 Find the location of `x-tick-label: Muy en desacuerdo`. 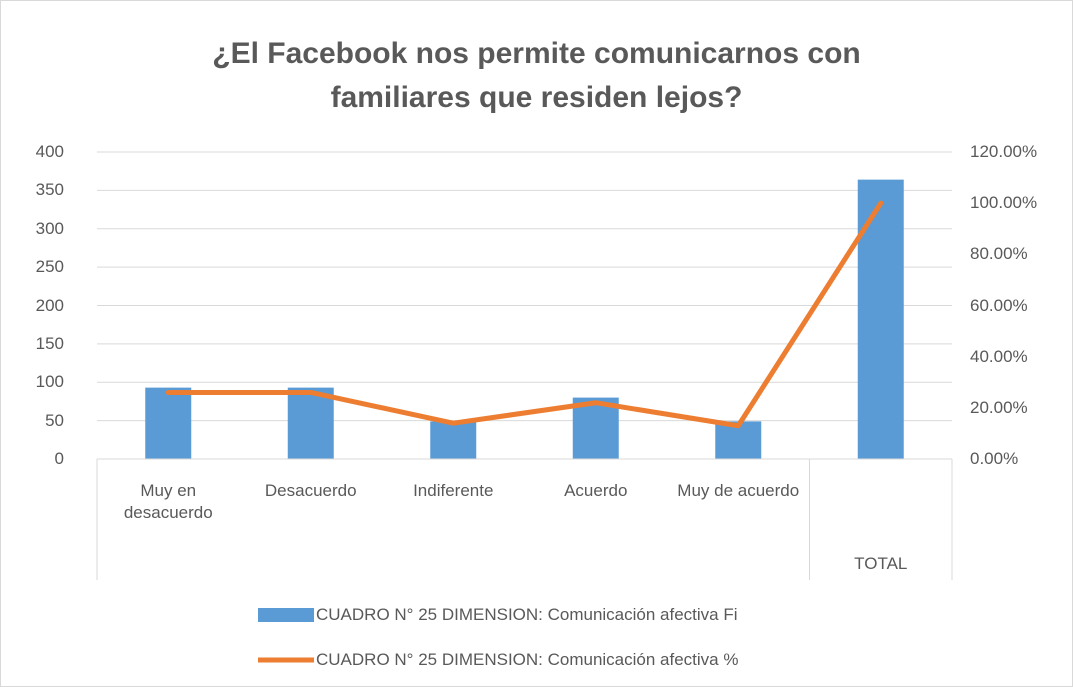

x-tick-label: Muy en desacuerdo is located at coordinates (168, 501).